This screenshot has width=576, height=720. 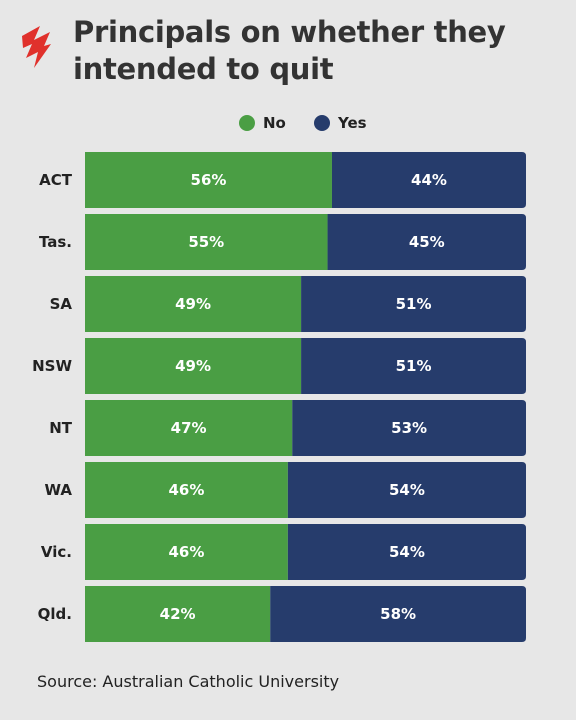 I want to click on value-label-no-qld: 42%, so click(x=178, y=614).